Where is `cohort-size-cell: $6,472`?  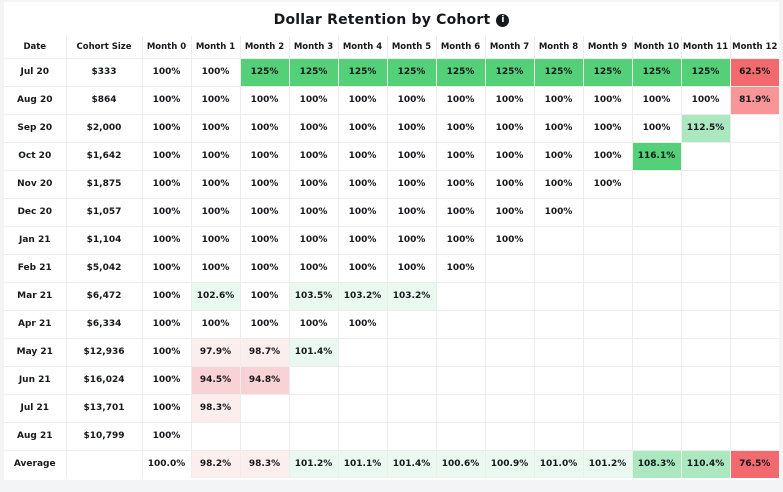
cohort-size-cell: $6,472 is located at coordinates (104, 296).